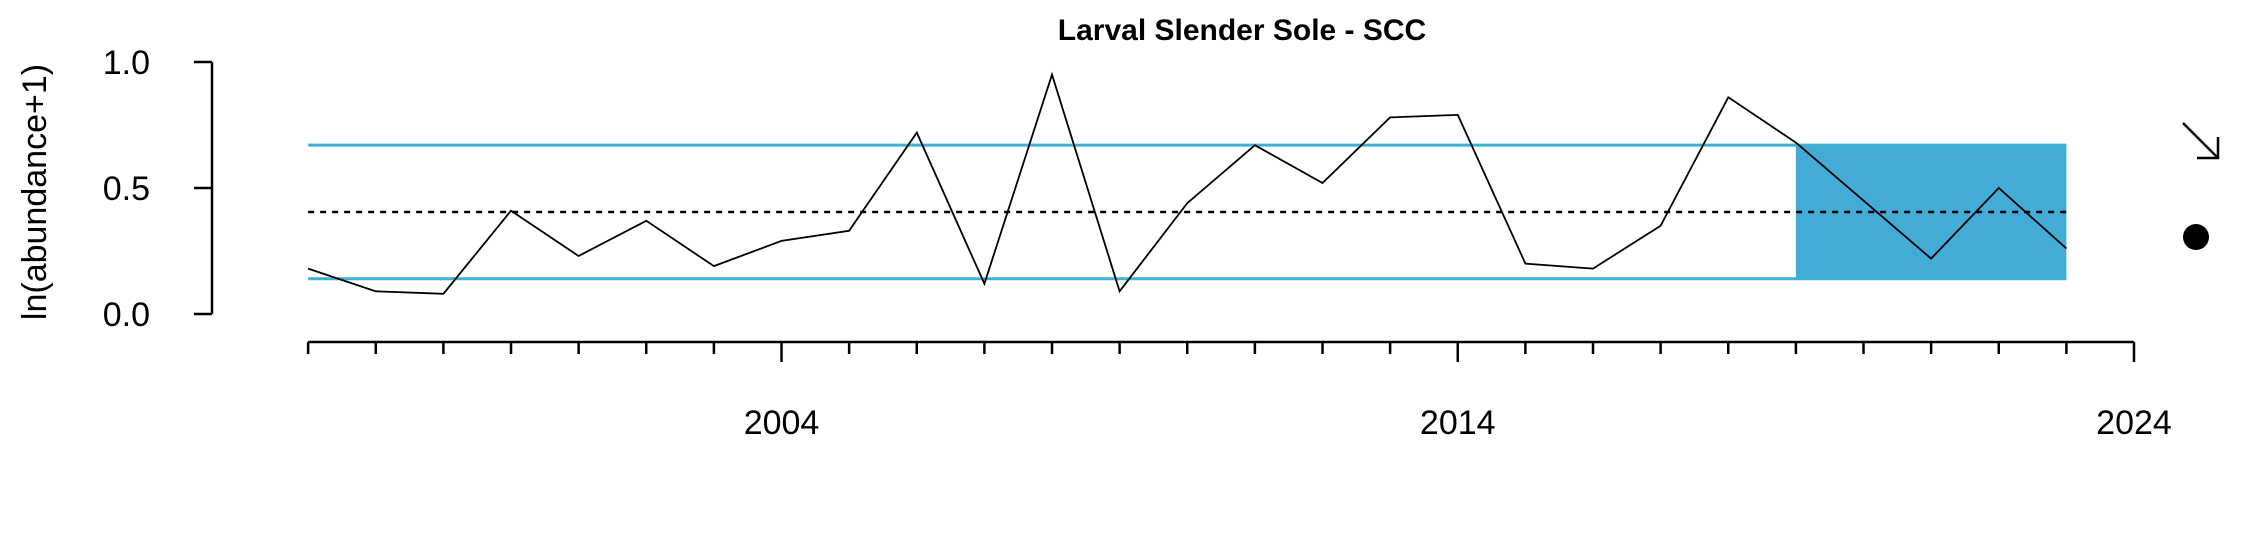 The height and width of the screenshot is (540, 2250). What do you see at coordinates (35, 192) in the screenshot?
I see `y-axis-title: ln(abundance+1)` at bounding box center [35, 192].